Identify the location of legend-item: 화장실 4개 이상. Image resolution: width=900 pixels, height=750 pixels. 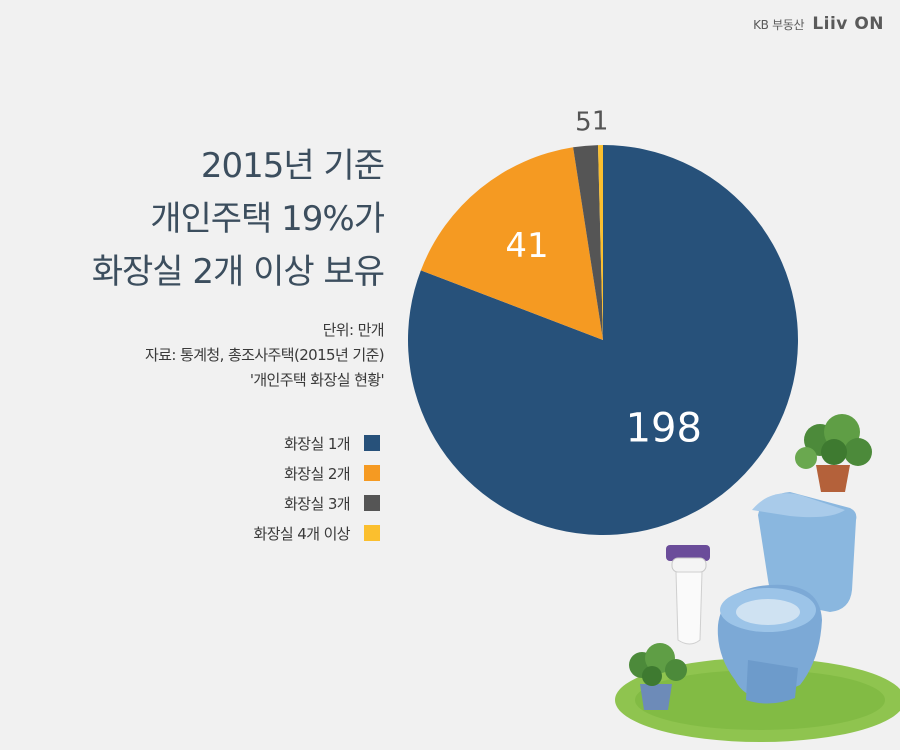
(317, 533).